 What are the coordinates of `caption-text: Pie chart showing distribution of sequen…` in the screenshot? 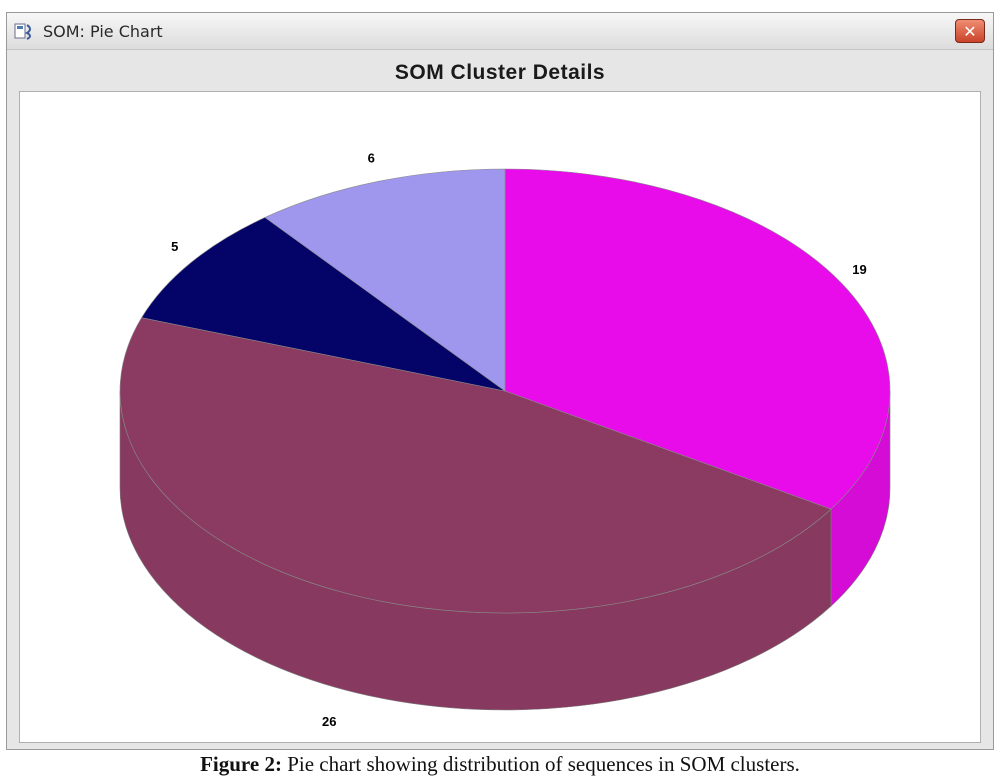 It's located at (543, 764).